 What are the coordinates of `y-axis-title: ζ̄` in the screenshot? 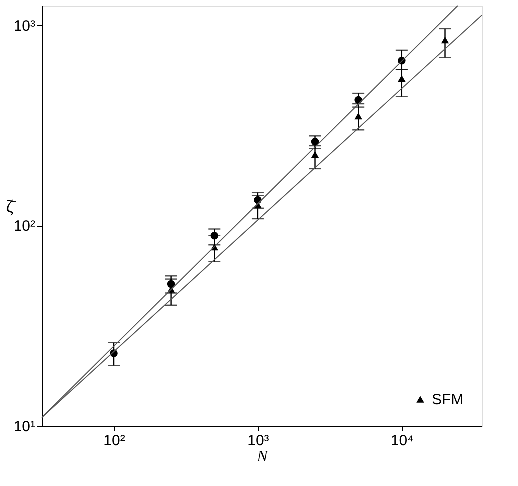 It's located at (11, 206).